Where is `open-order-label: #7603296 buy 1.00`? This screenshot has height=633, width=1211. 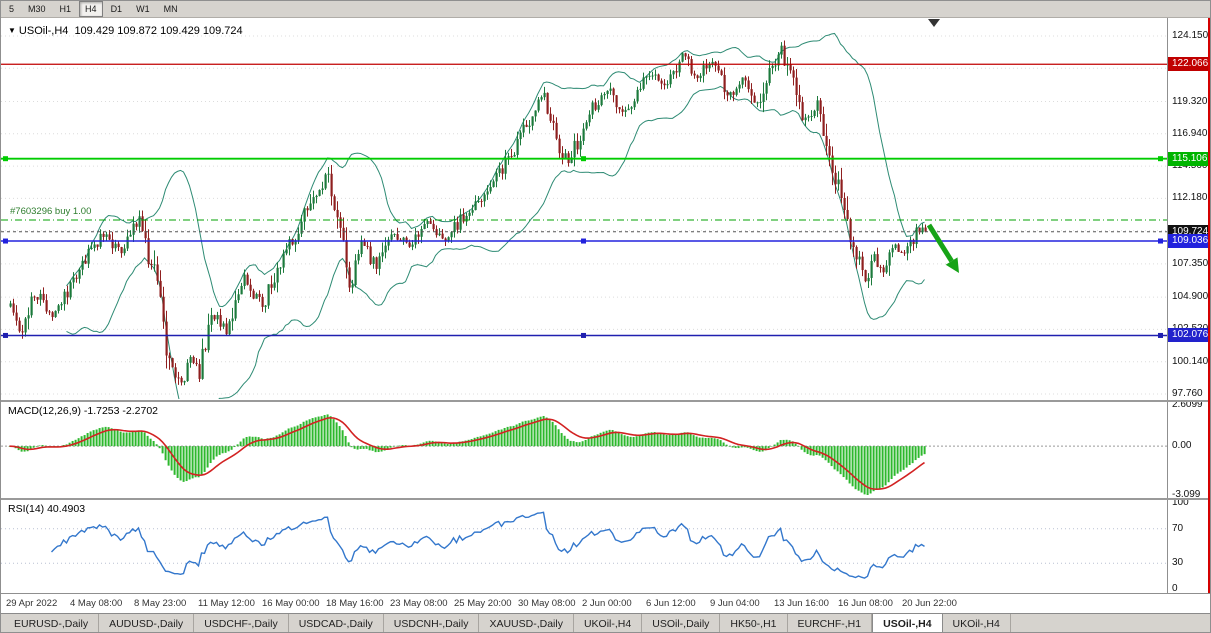
open-order-label: #7603296 buy 1.00 is located at coordinates (51, 211).